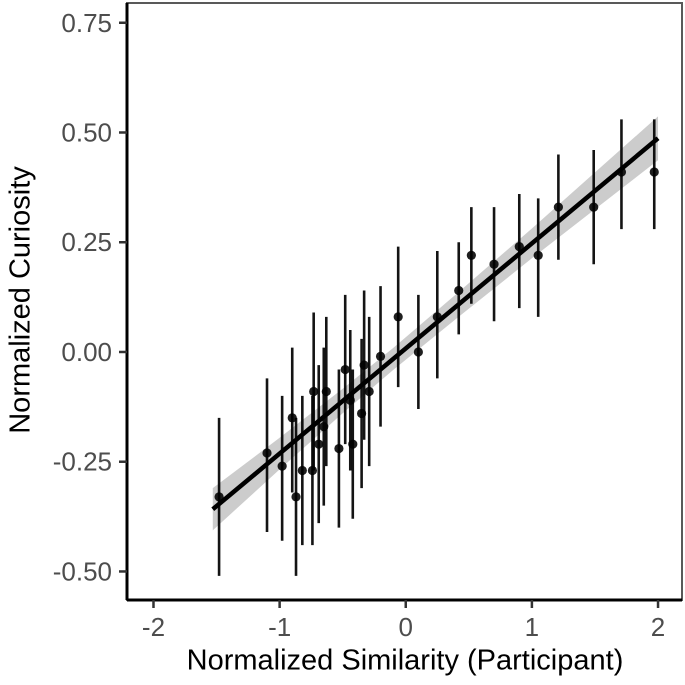 This screenshot has height=685, width=685. Describe the element at coordinates (86, 23) in the screenshot. I see `y-tick-label: 0.75` at that location.